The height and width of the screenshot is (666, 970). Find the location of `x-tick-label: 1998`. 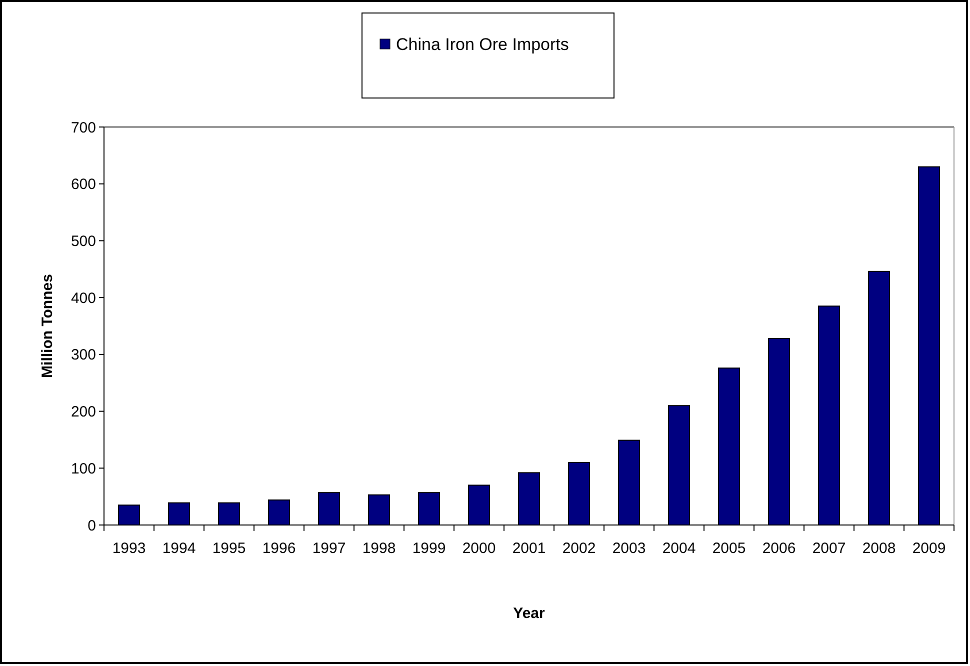

x-tick-label: 1998 is located at coordinates (379, 548).